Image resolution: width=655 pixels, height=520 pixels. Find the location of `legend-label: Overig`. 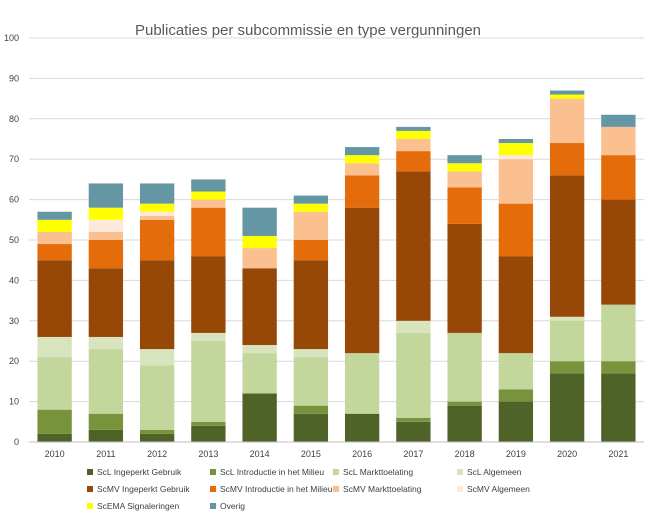

legend-label: Overig is located at coordinates (232, 506).